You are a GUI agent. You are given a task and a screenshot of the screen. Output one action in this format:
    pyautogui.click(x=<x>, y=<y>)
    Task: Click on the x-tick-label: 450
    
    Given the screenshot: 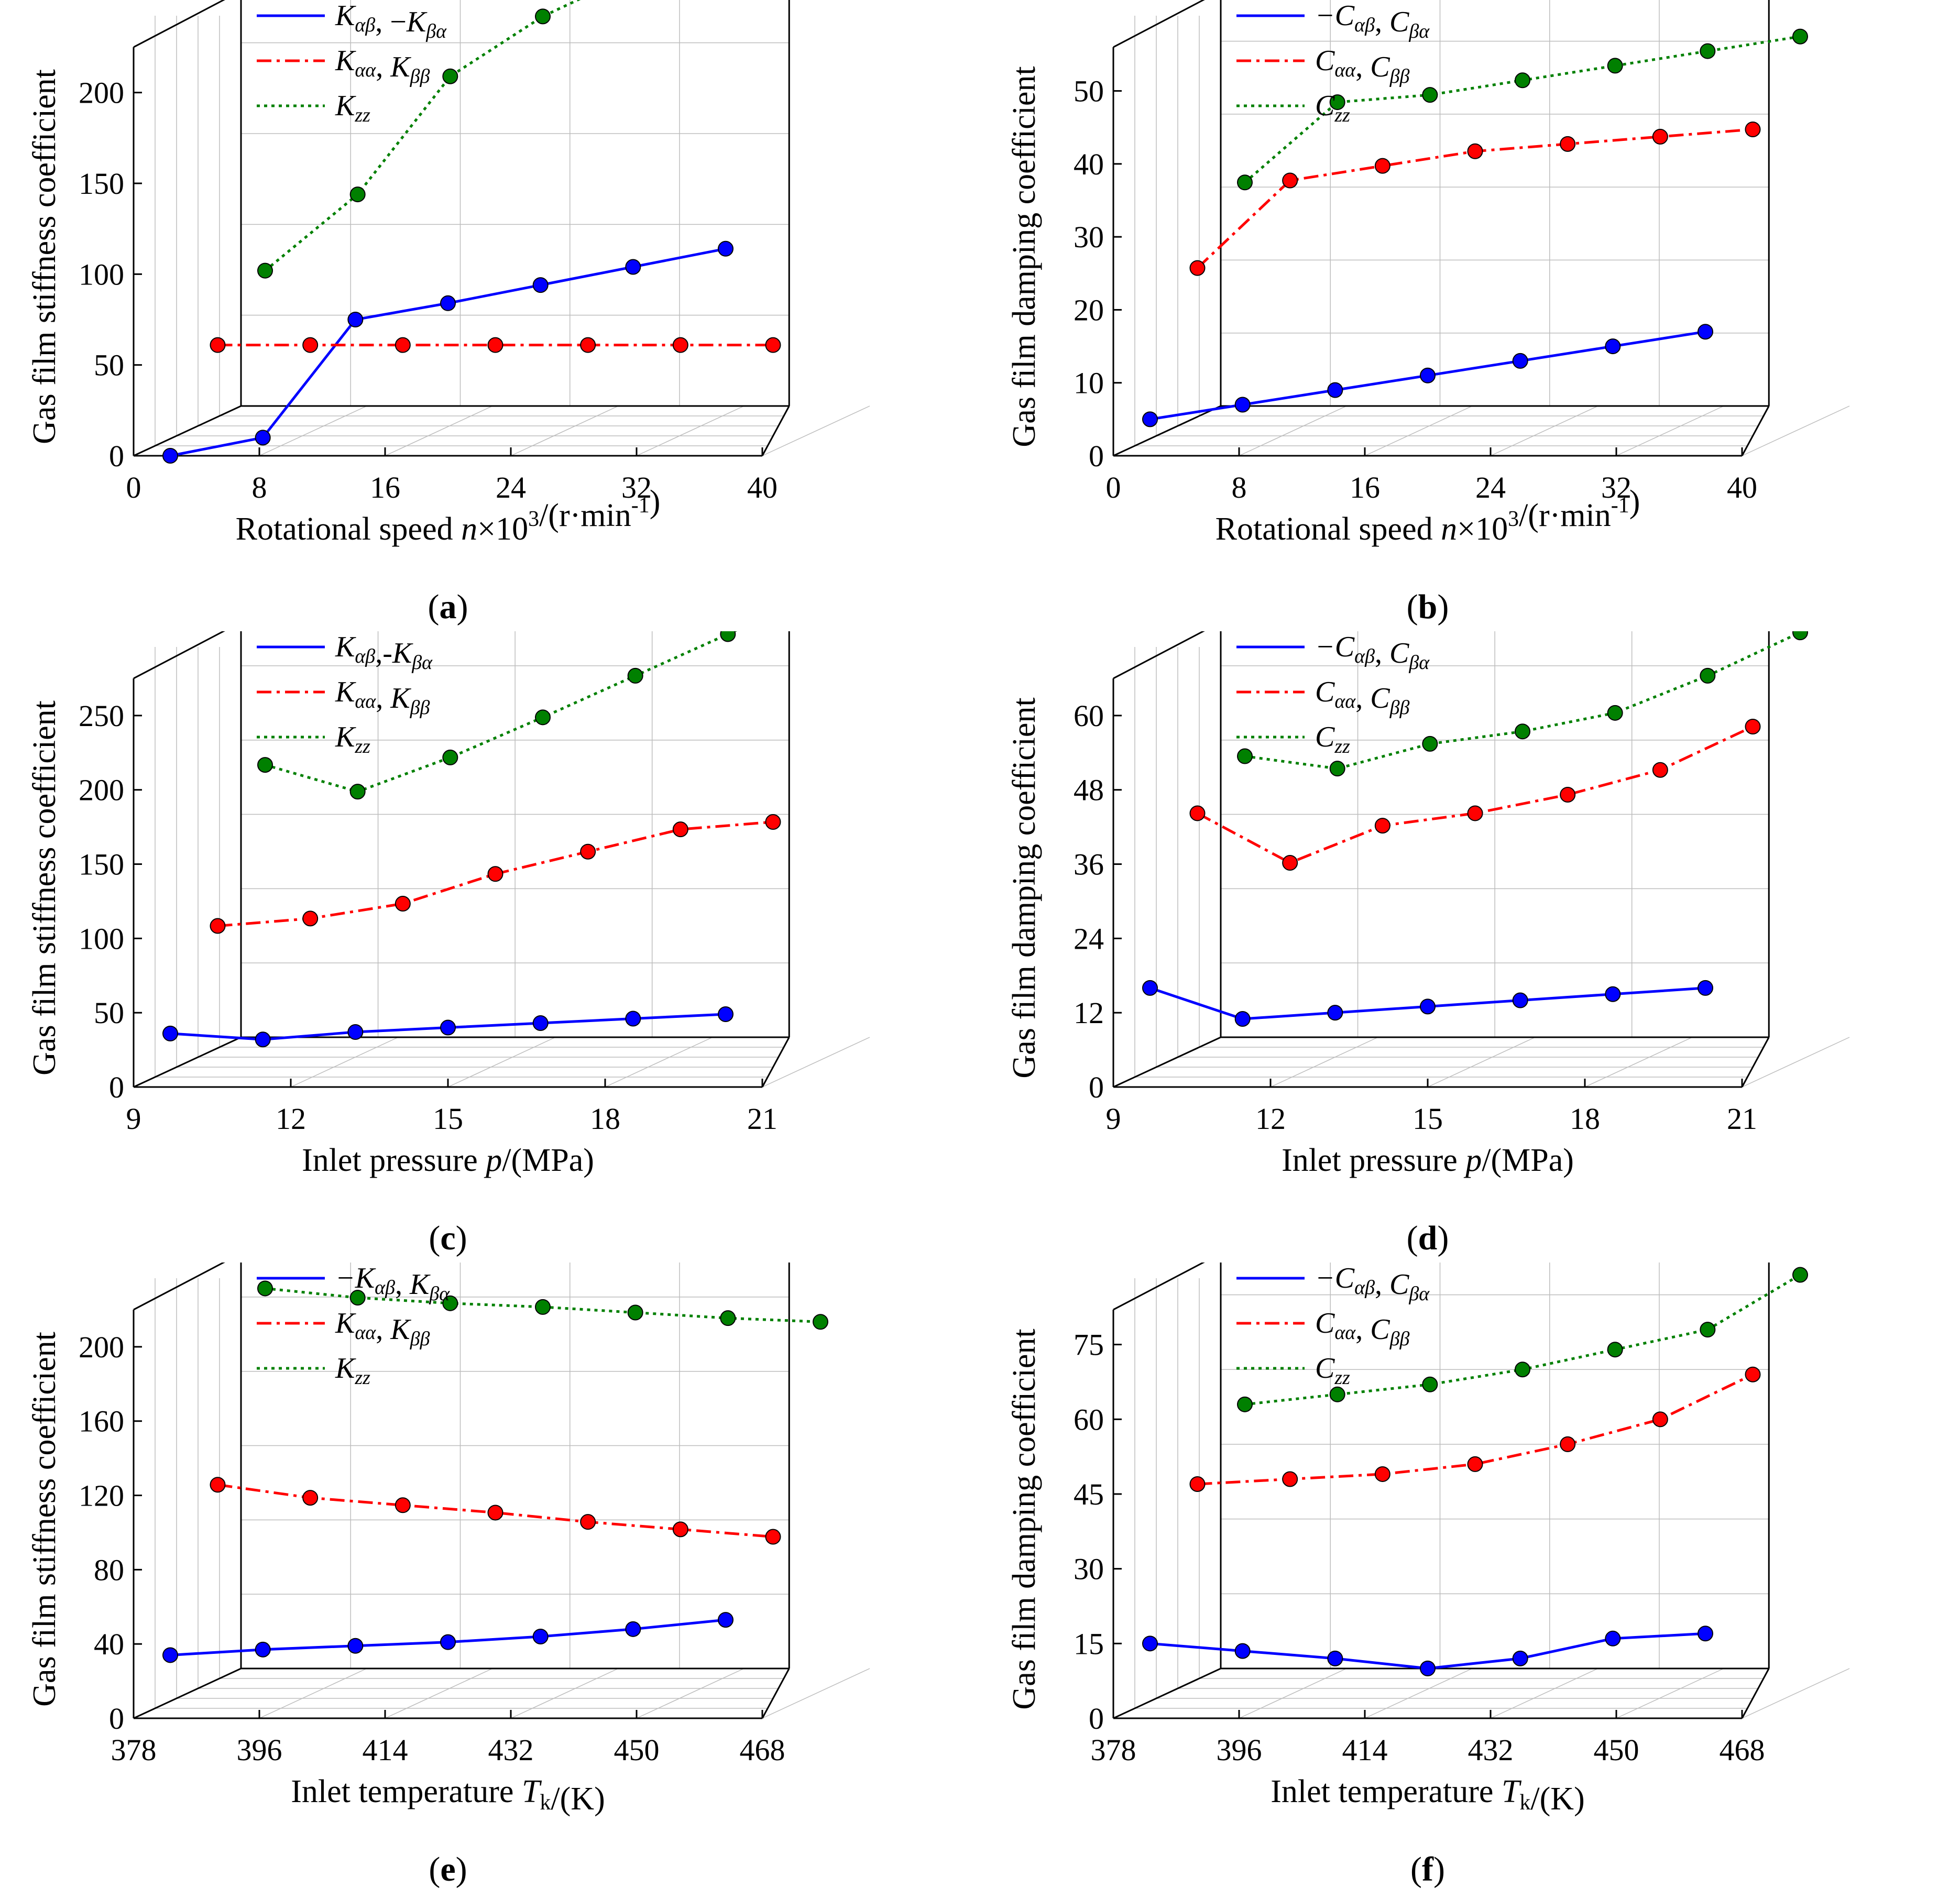 What is the action you would take?
    pyautogui.click(x=637, y=1750)
    